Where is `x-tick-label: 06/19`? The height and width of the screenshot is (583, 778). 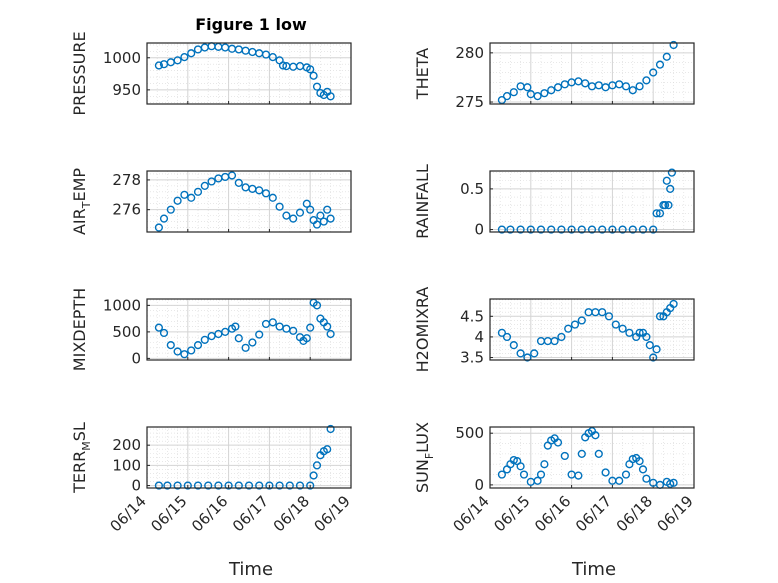 x-tick-label: 06/19 is located at coordinates (675, 513).